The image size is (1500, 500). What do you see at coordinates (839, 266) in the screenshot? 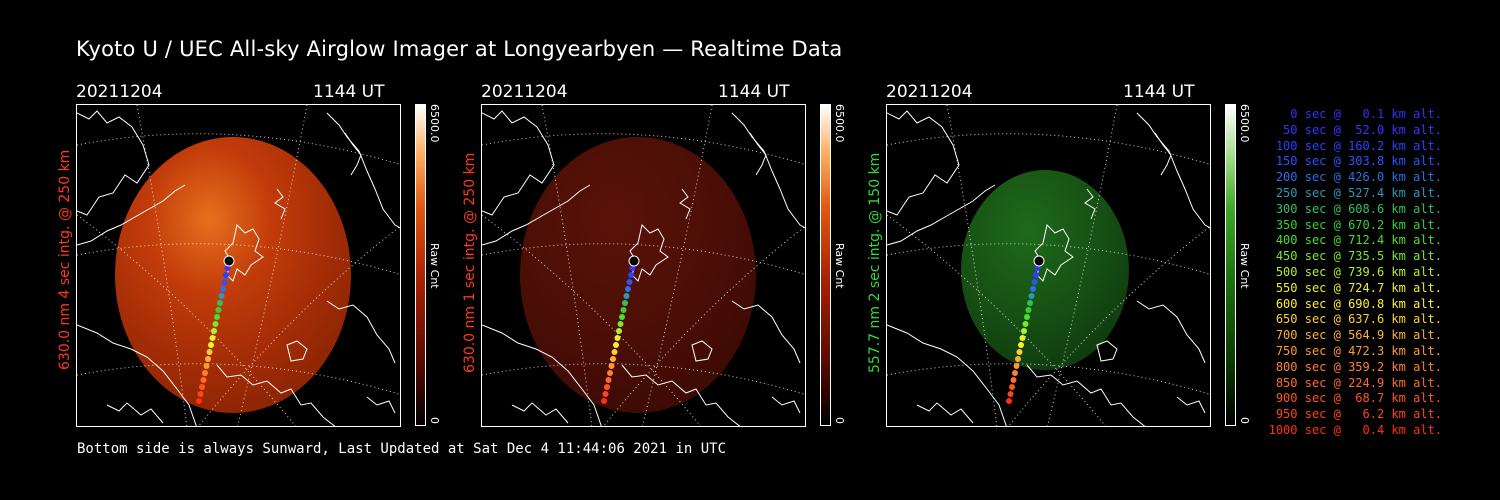
I see `panel-2-cbar-title: Raw Cnt` at bounding box center [839, 266].